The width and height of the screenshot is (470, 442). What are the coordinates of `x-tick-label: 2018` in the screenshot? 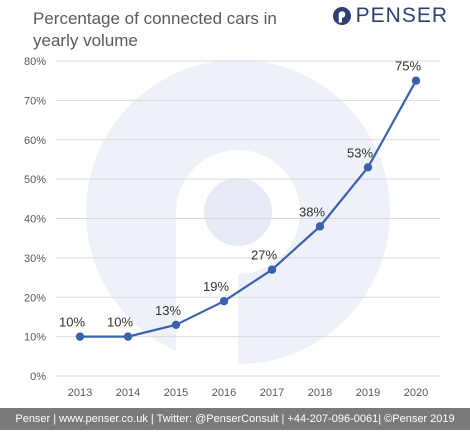 It's located at (320, 393).